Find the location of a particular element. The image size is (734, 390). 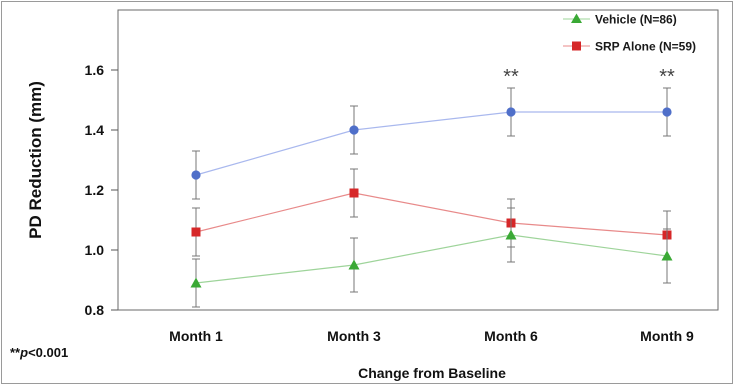

y-tick-label: 0.8 is located at coordinates (95, 310).